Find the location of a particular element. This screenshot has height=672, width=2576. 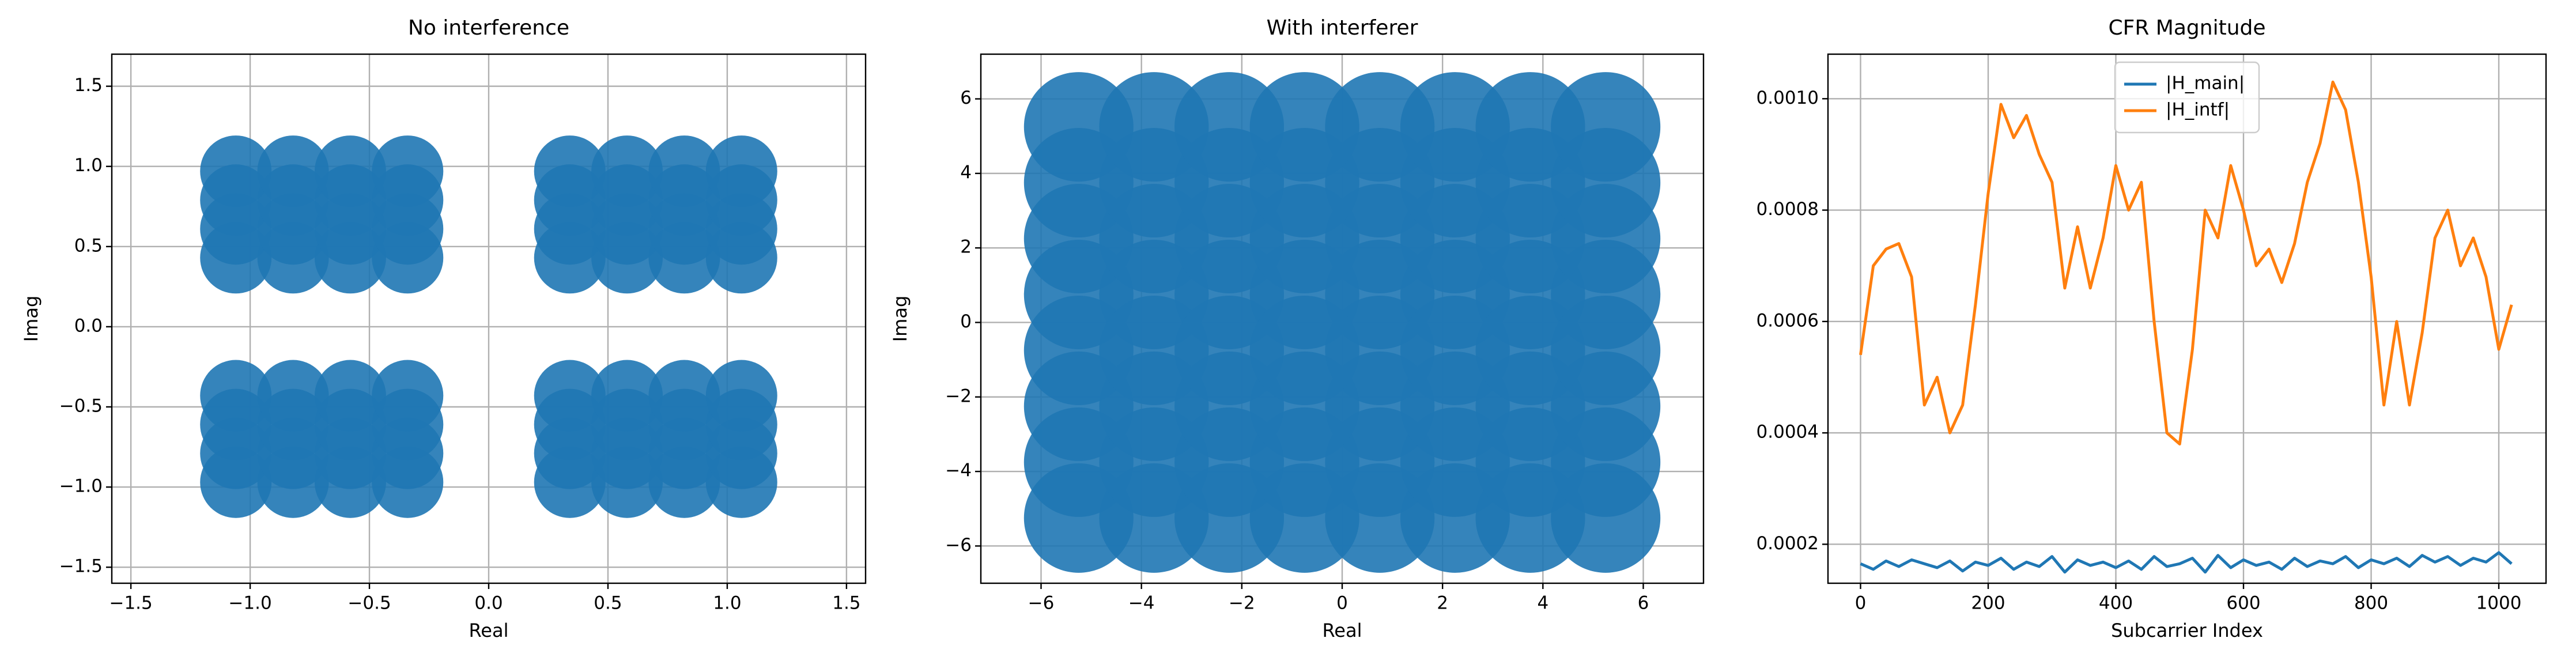

x-axis-label: Subcarrier Index is located at coordinates (2187, 631).